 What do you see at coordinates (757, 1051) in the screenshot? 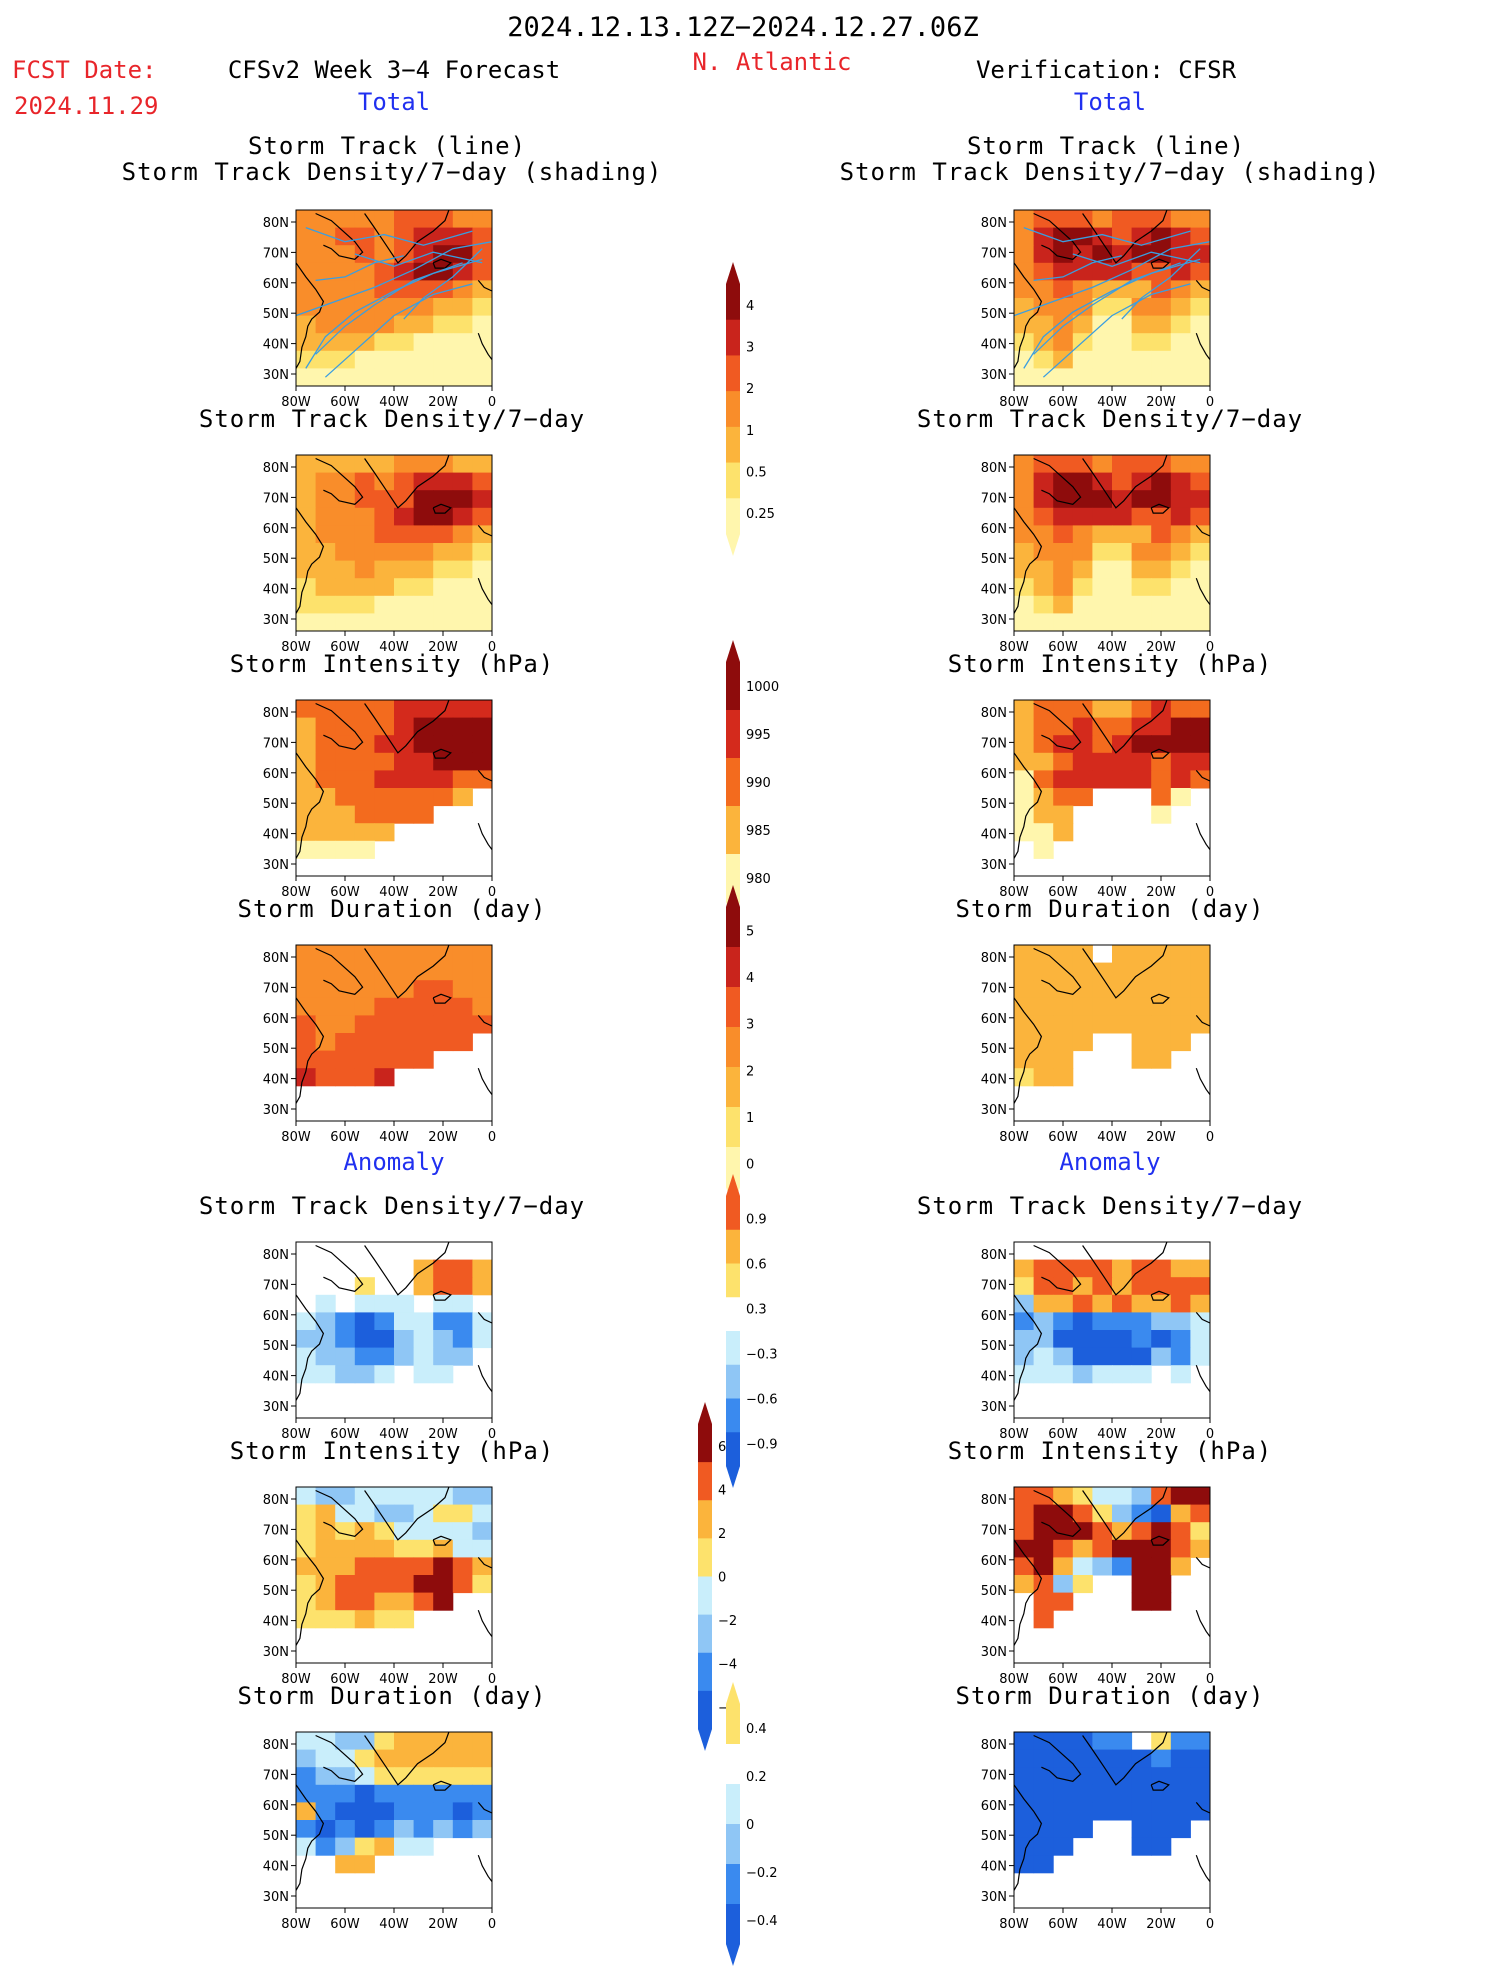
I see `colorbar-duration: 5 4 3 2 1 0` at bounding box center [757, 1051].